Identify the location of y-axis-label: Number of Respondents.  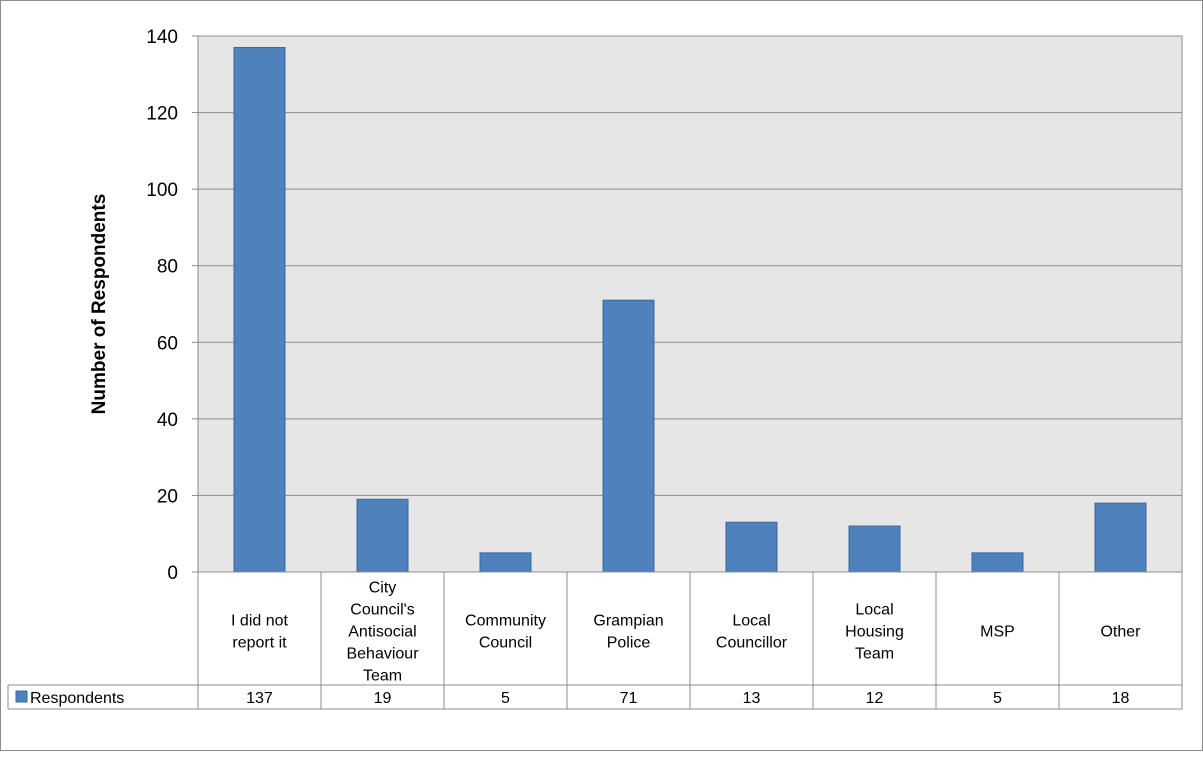
(99, 304).